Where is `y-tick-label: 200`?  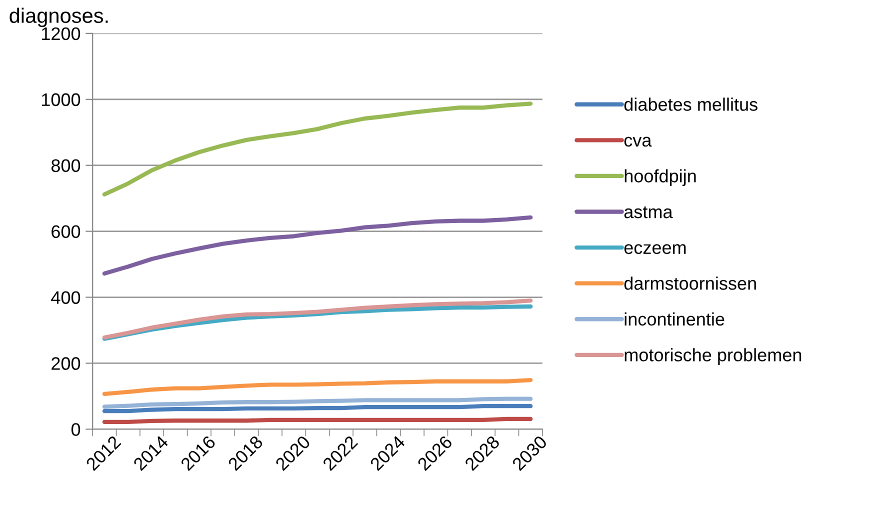 y-tick-label: 200 is located at coordinates (66, 363).